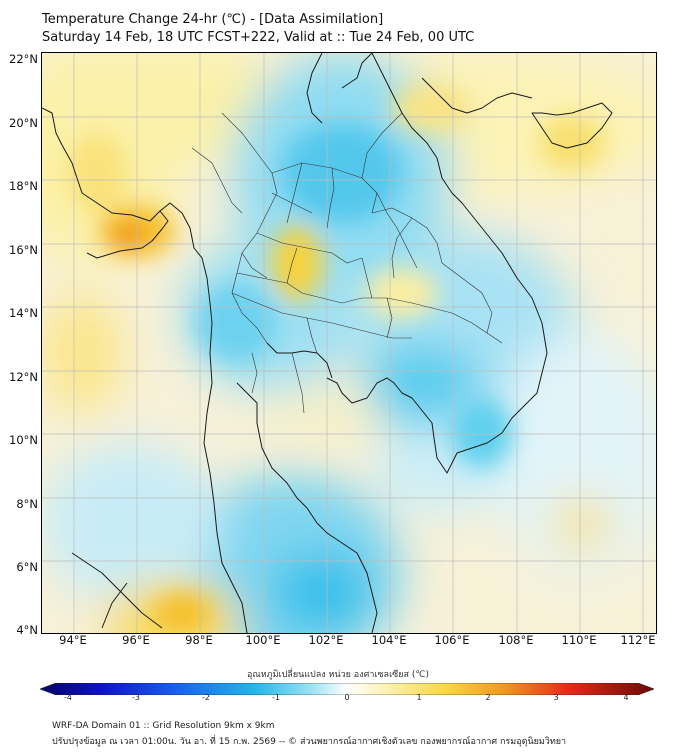  Describe the element at coordinates (276, 697) in the screenshot. I see `colorbar-tick: -1` at that location.